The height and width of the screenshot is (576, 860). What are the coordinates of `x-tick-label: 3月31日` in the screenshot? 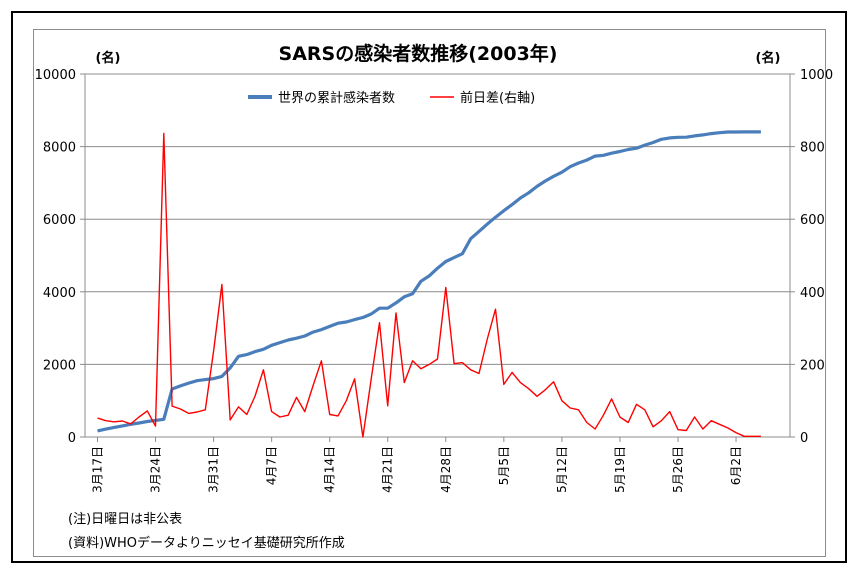 It's located at (214, 469).